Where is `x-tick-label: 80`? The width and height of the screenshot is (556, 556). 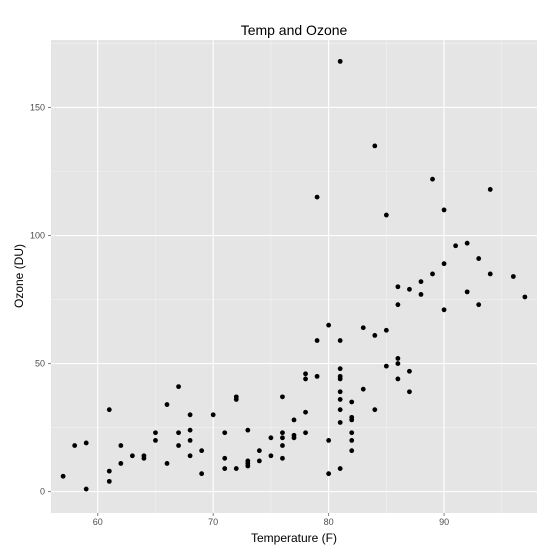 x-tick-label: 80 is located at coordinates (329, 522).